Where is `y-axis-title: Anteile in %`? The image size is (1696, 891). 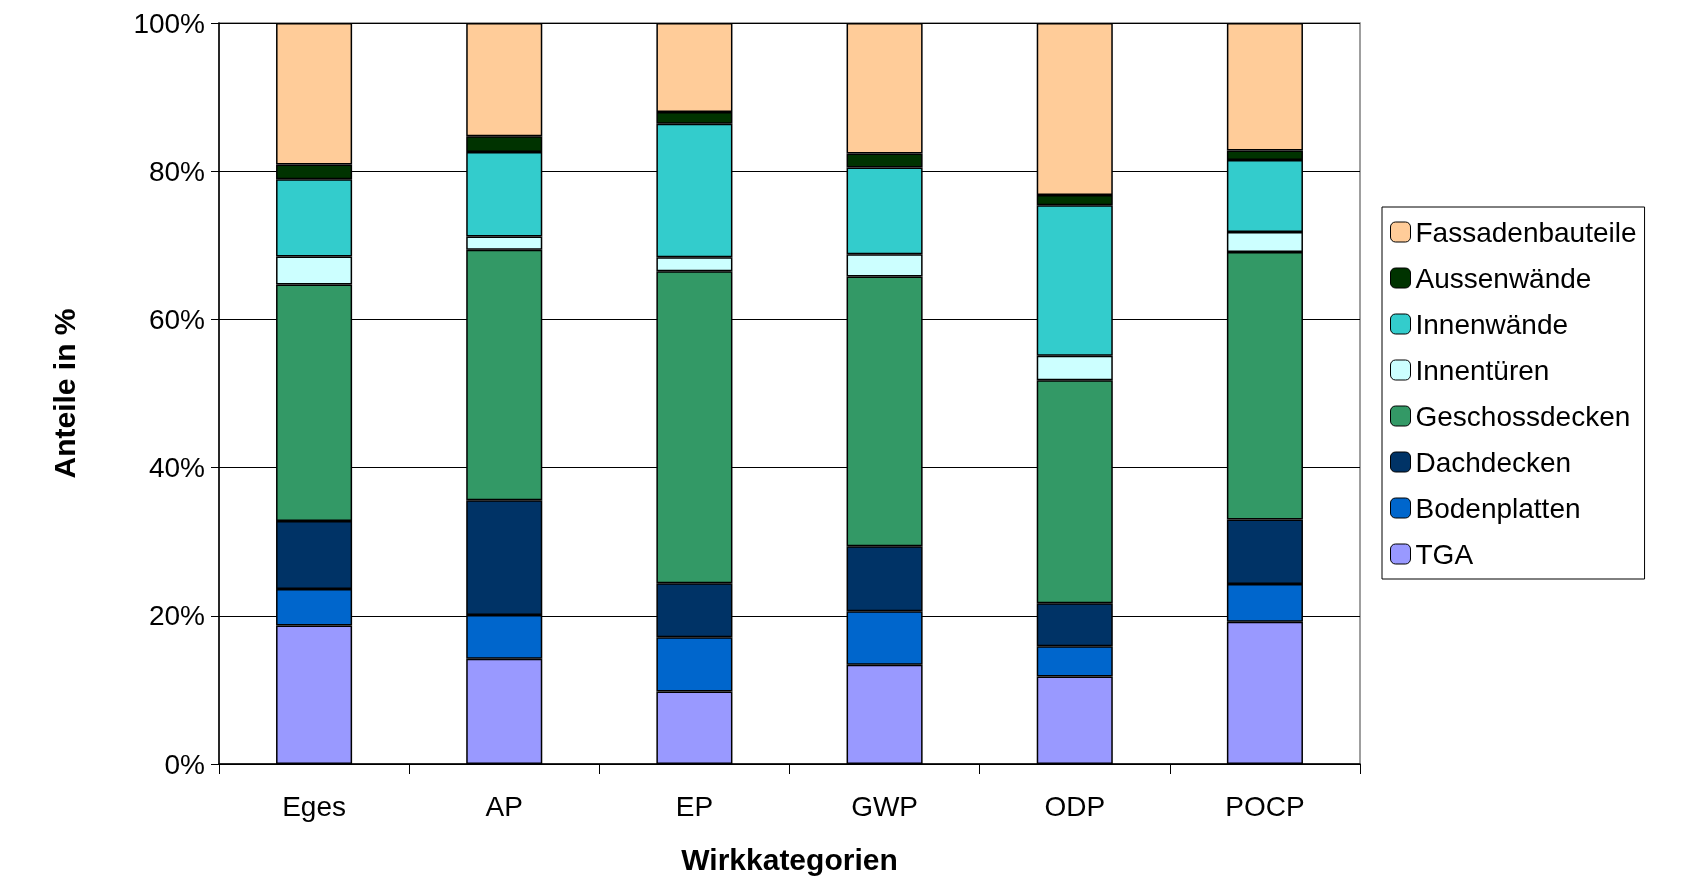 y-axis-title: Anteile in % is located at coordinates (64, 393).